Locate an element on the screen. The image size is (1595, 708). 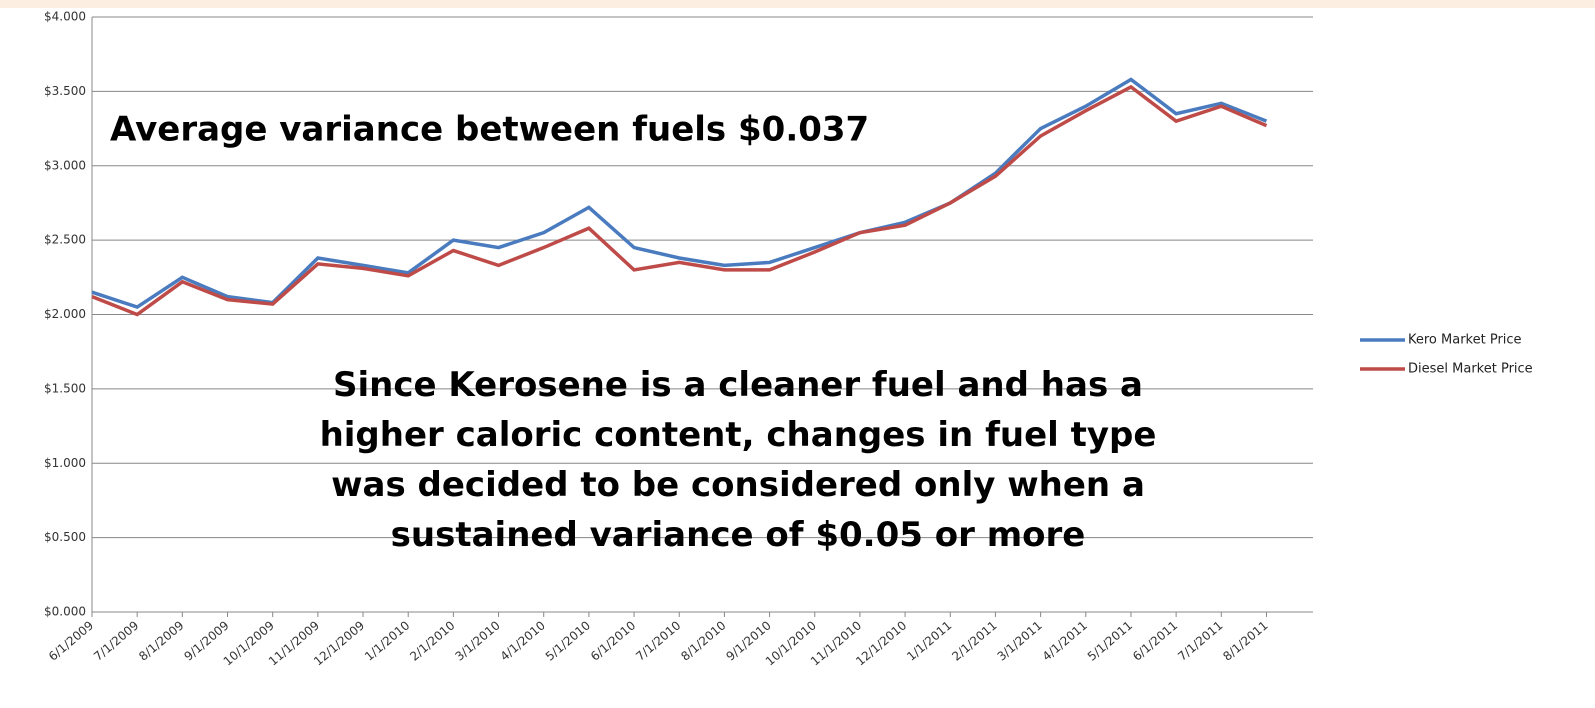
x-tick-label: 5/1/2011 is located at coordinates (1110, 640).